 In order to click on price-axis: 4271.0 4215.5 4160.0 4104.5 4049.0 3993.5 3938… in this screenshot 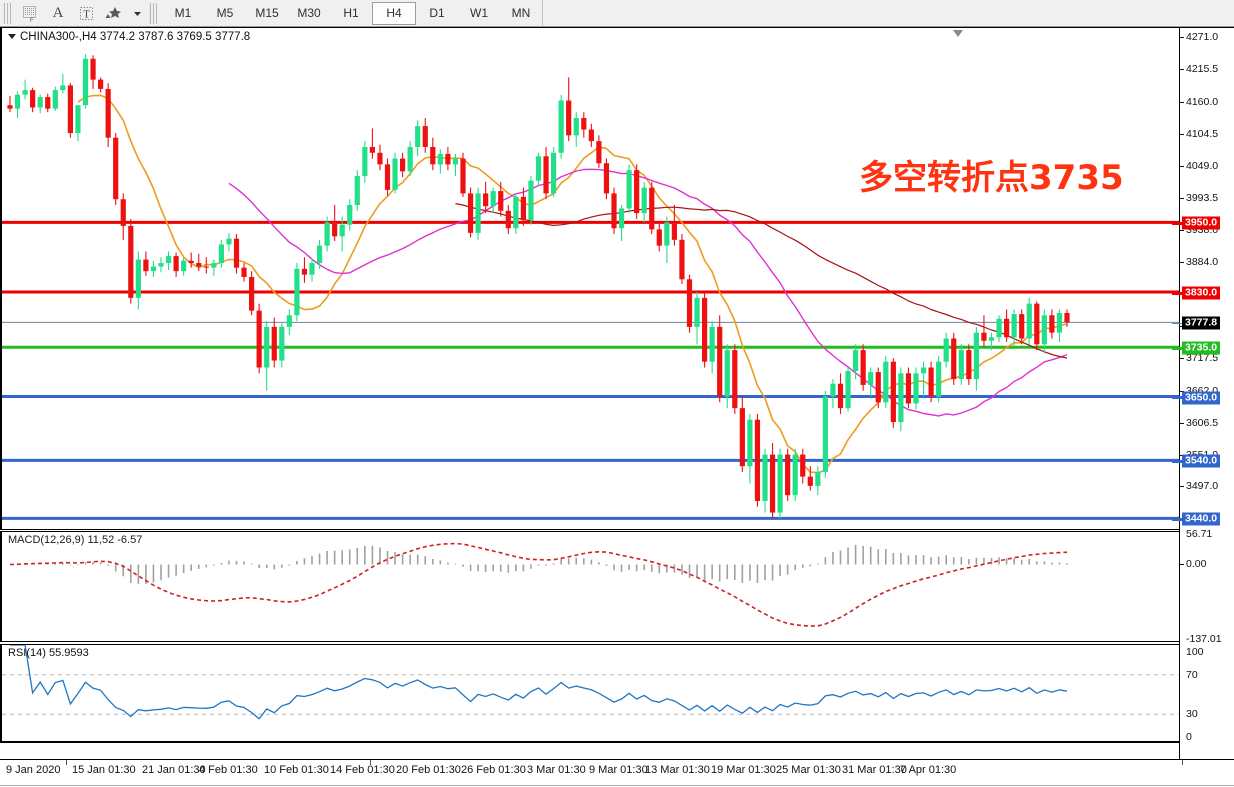, I will do `click(1203, 394)`.